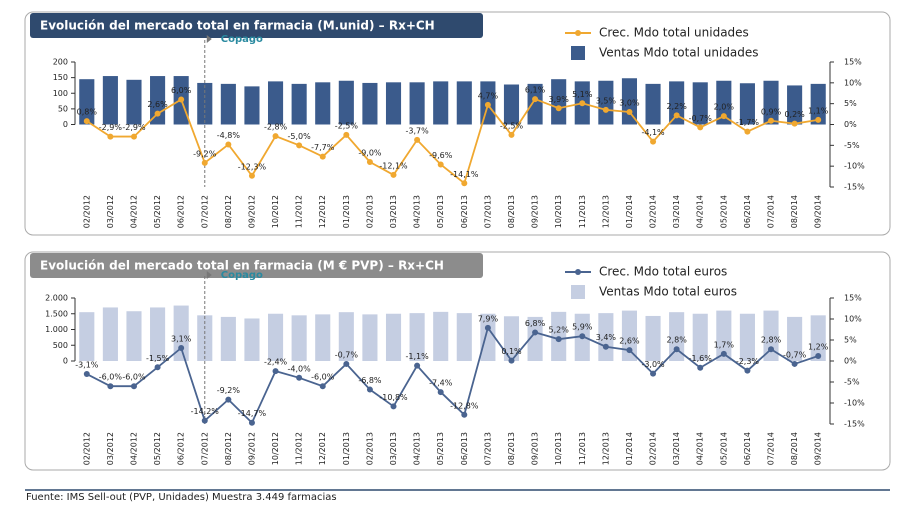 This screenshot has width=915, height=505. I want to click on legend-label: Ventas Mdo total euros, so click(668, 292).